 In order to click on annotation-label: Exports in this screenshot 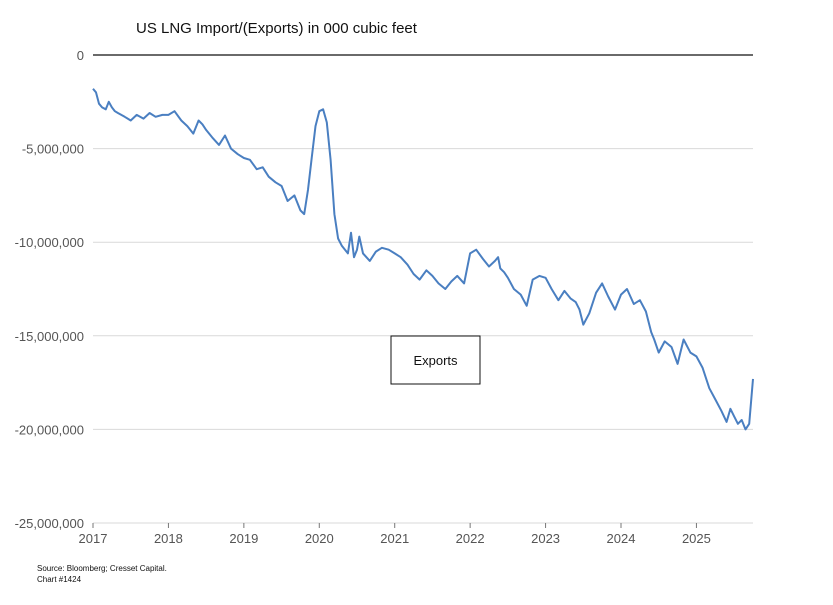, I will do `click(435, 360)`.